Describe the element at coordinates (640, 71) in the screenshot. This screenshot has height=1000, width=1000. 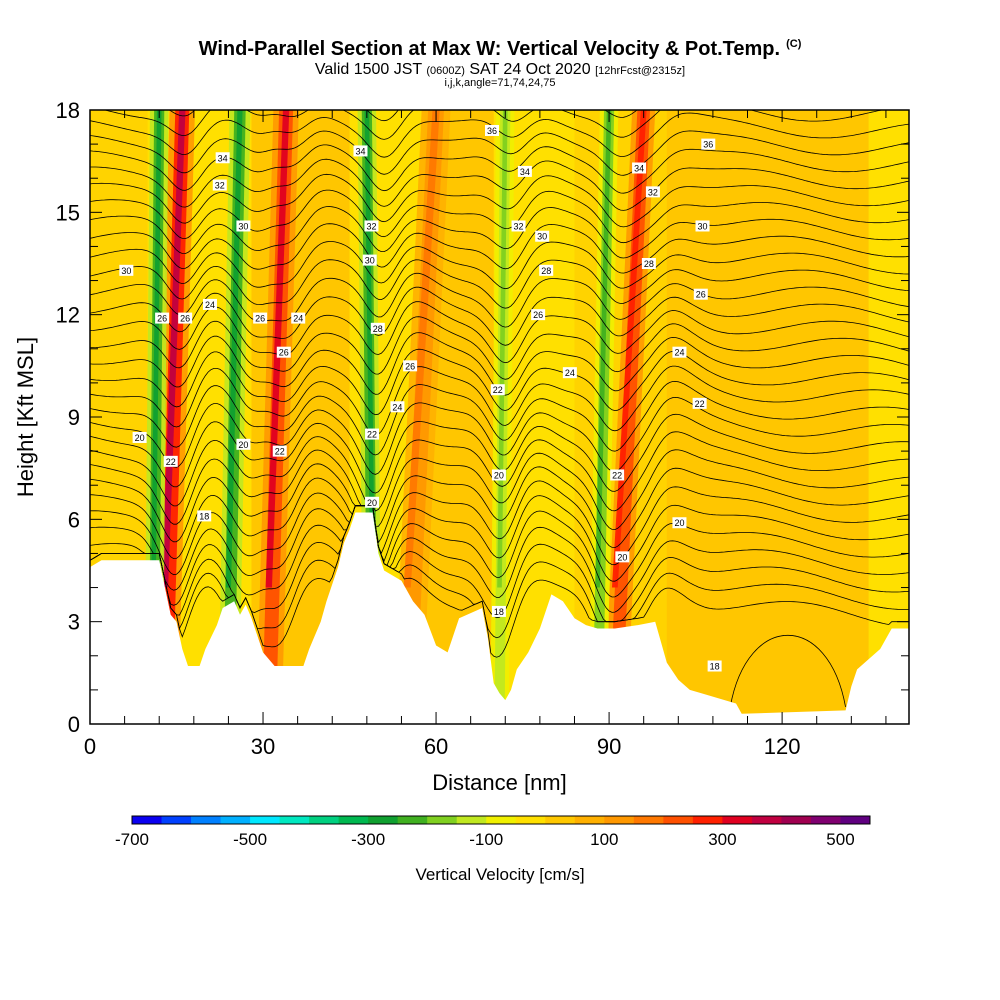
I see `forecast-info: [12hrFcst@2315z]` at that location.